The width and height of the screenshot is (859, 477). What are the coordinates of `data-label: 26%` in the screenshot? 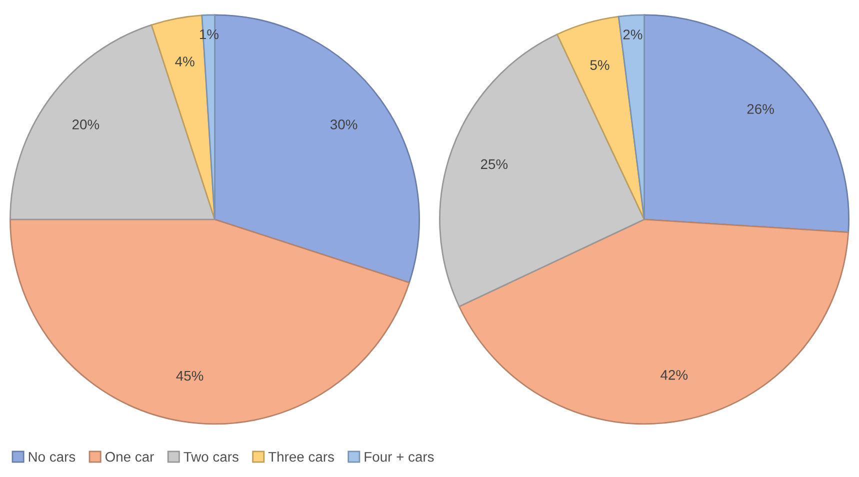 It's located at (760, 109).